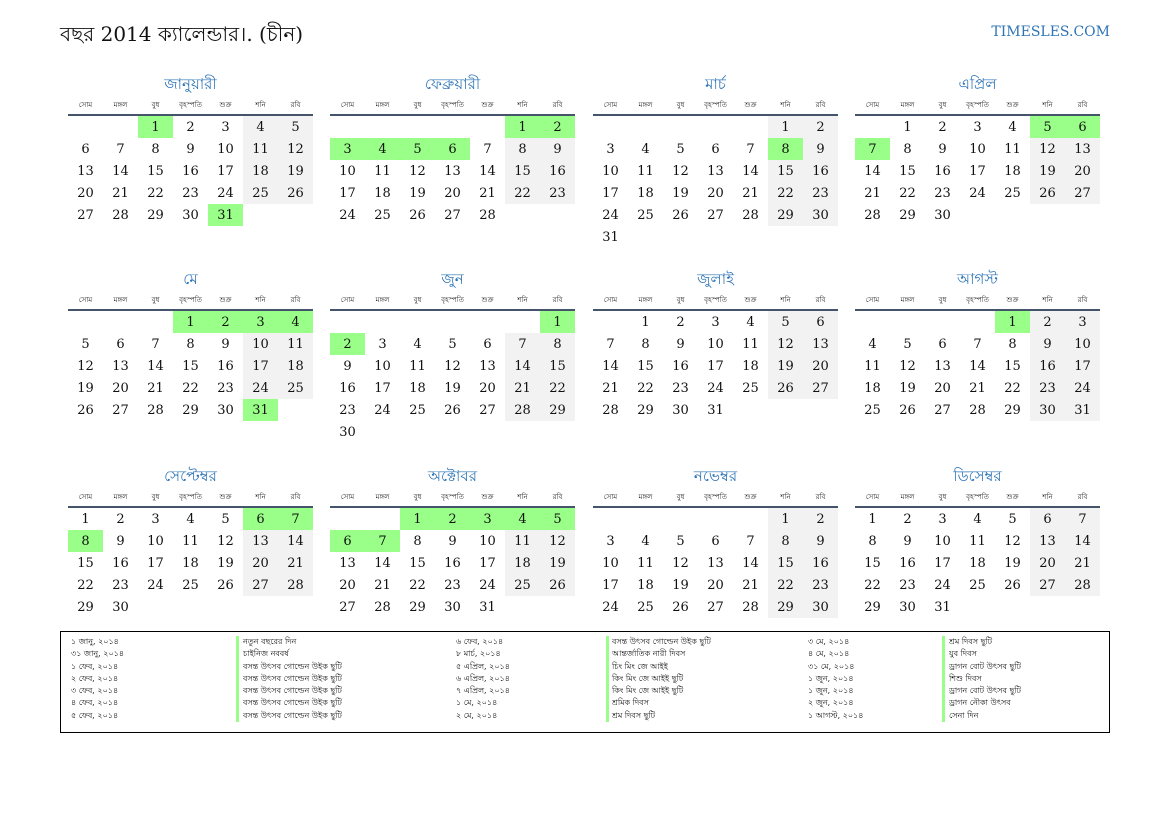 The width and height of the screenshot is (1169, 827). What do you see at coordinates (831, 678) in the screenshot?
I see `legend-date: ১ জুন, ২০১৪` at bounding box center [831, 678].